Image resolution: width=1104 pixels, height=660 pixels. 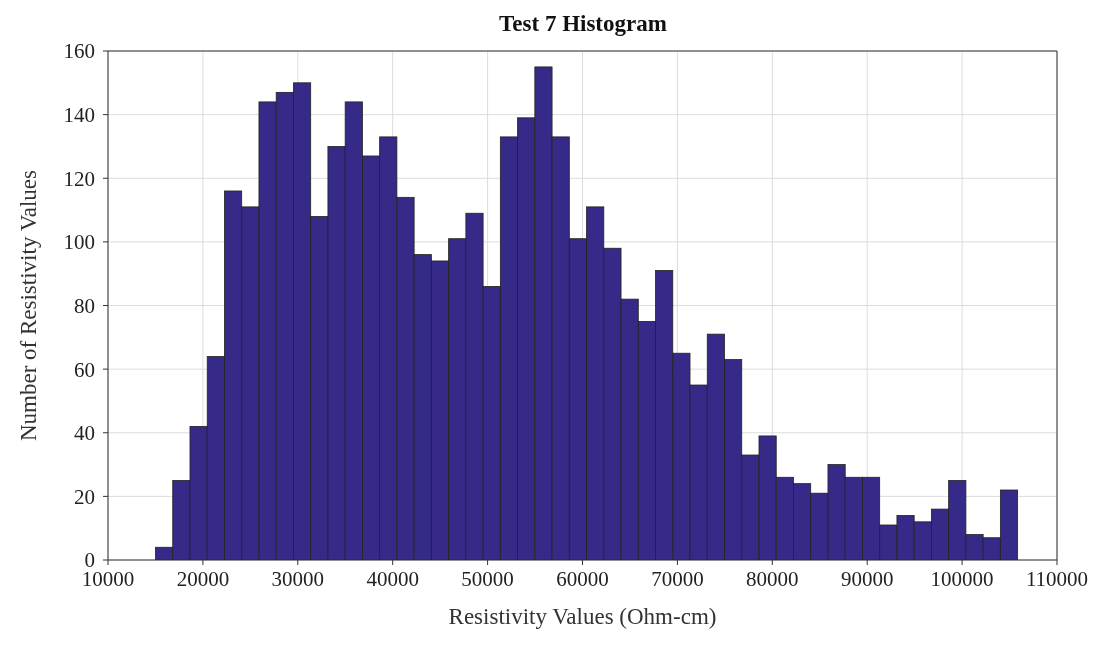 I want to click on y-tick-label: 60, so click(x=84, y=369).